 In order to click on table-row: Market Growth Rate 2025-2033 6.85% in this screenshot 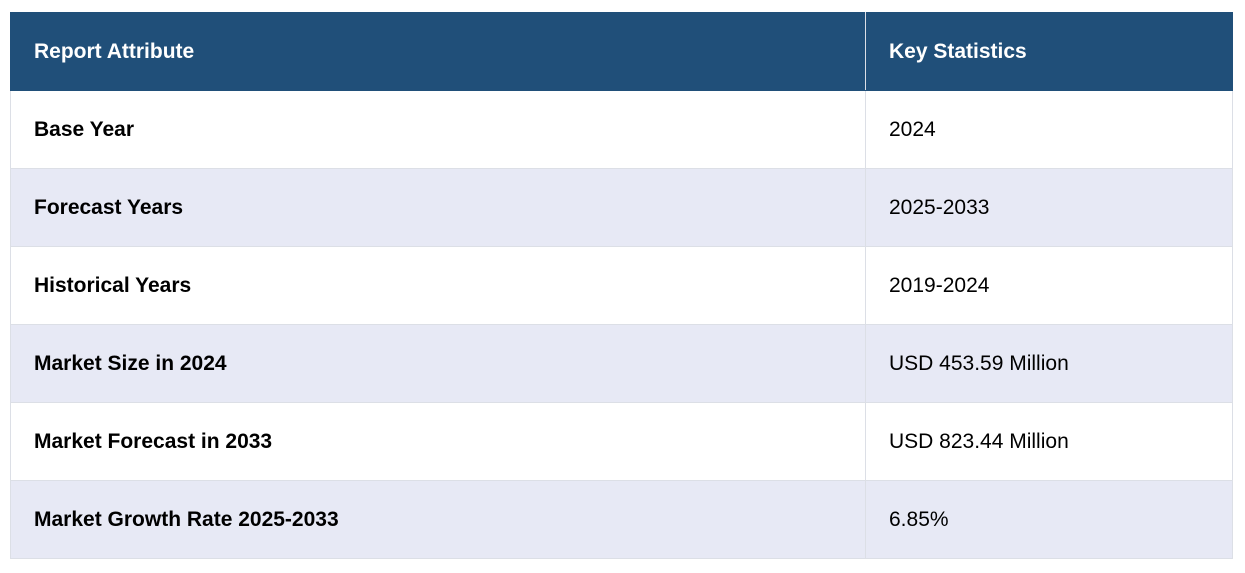, I will do `click(621, 519)`.